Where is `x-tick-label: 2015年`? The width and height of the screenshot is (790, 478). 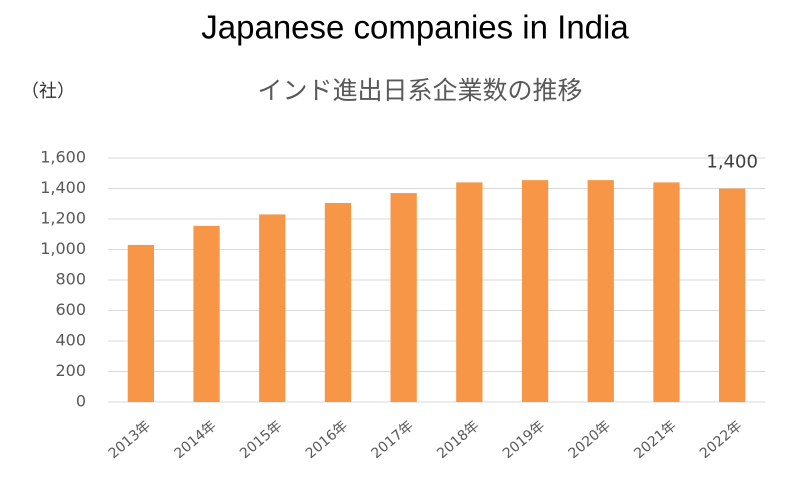
x-tick-label: 2015年 is located at coordinates (261, 440).